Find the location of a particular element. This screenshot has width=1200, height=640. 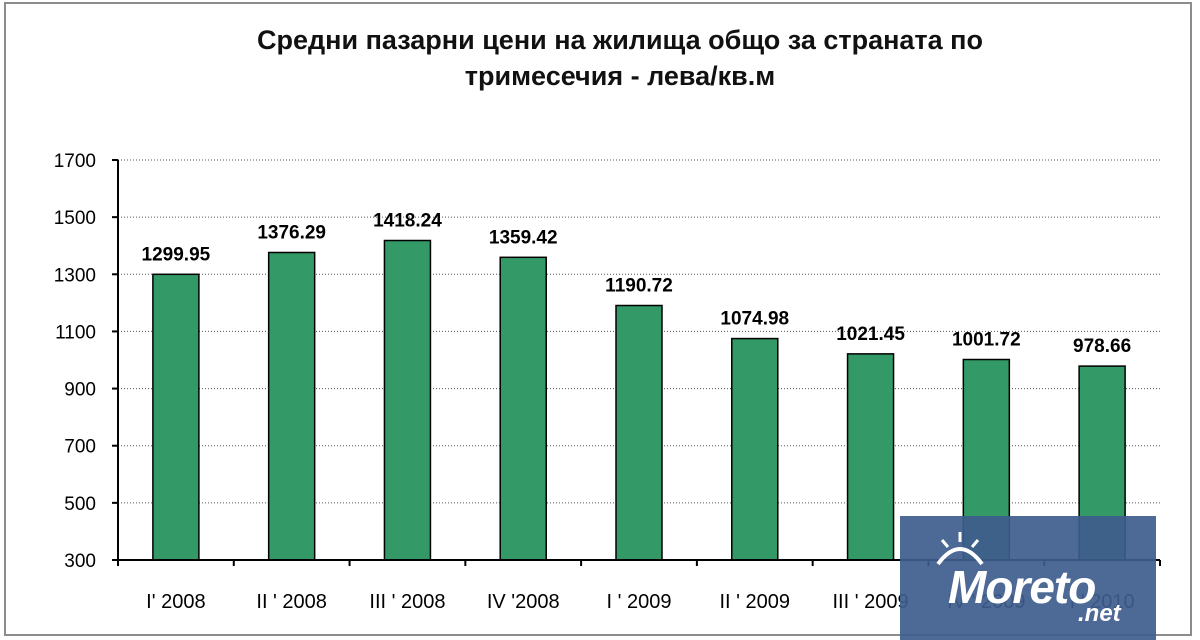

x-tick-label: IV '2008 is located at coordinates (523, 602).